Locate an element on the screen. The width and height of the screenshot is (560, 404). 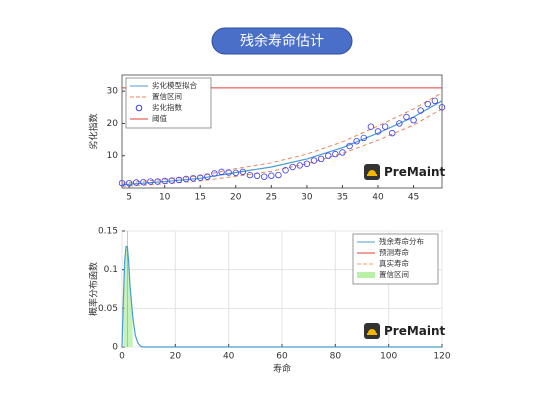
y-tick-label: 10 is located at coordinates (113, 156).